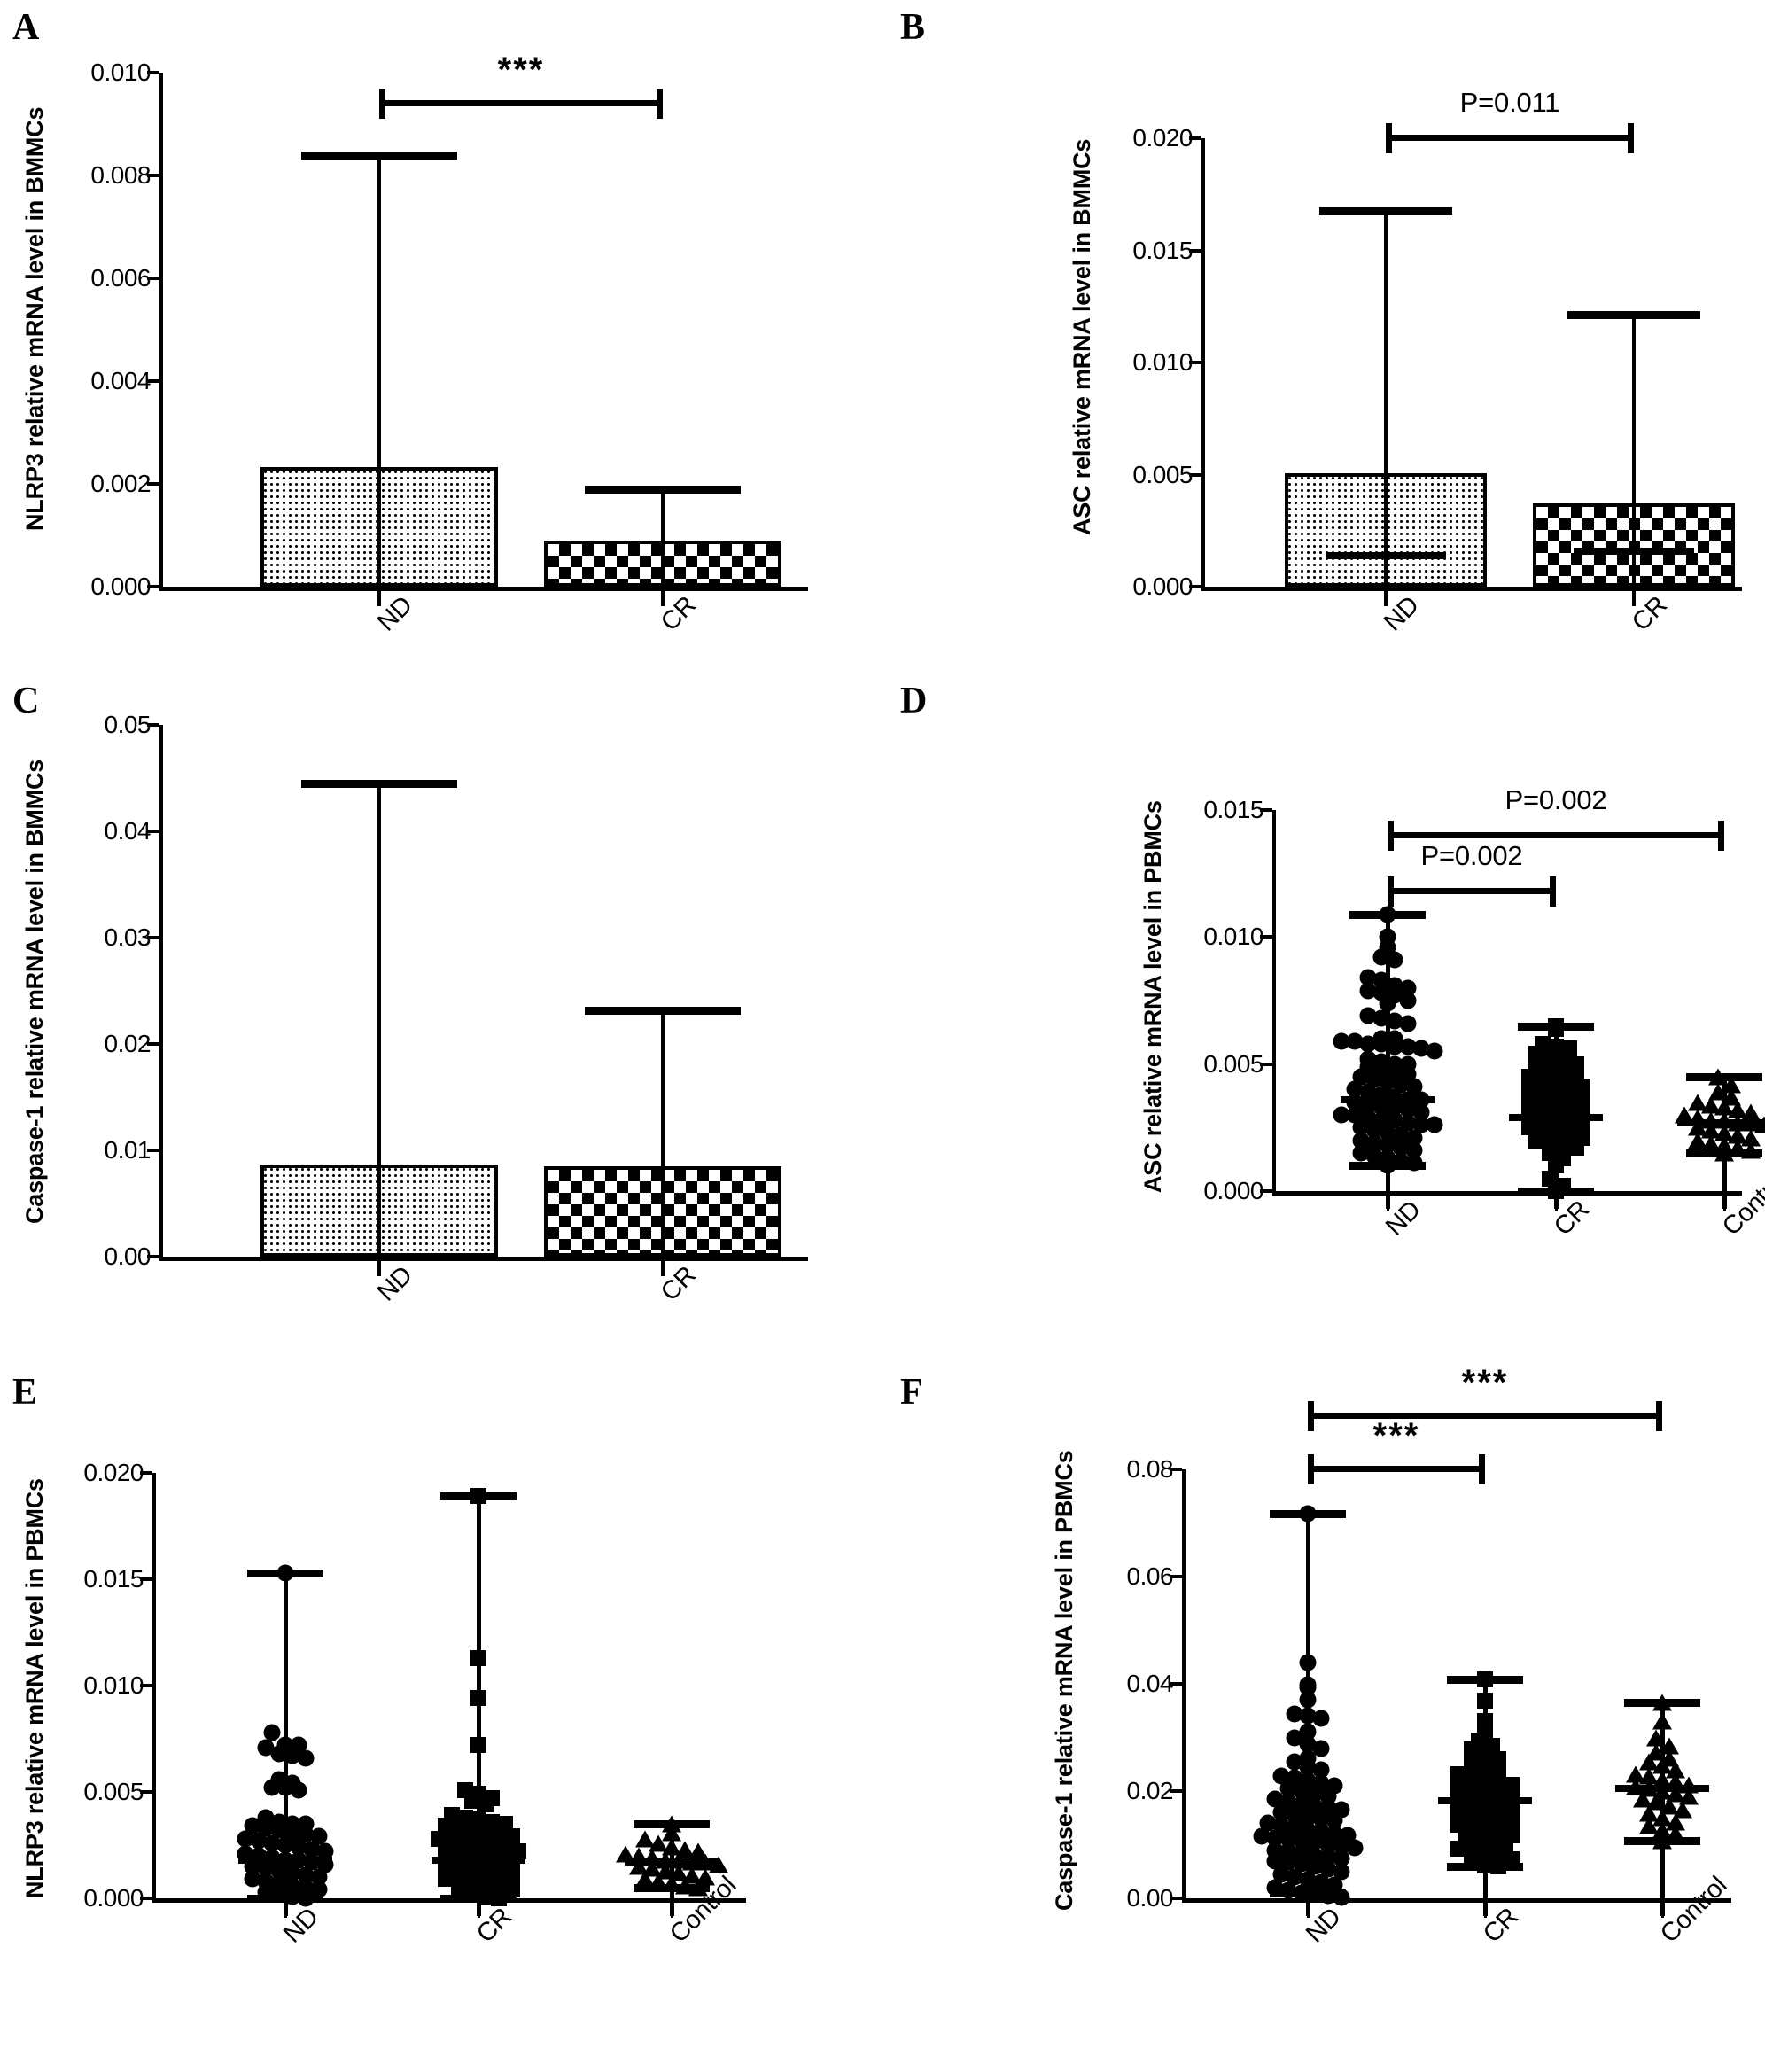 This screenshot has height=2072, width=1765. I want to click on panel-f-plot-area: 0.00 0.02 0.04 0.06 0.08 ND CR Control *** ***, so click(1430, 1657).